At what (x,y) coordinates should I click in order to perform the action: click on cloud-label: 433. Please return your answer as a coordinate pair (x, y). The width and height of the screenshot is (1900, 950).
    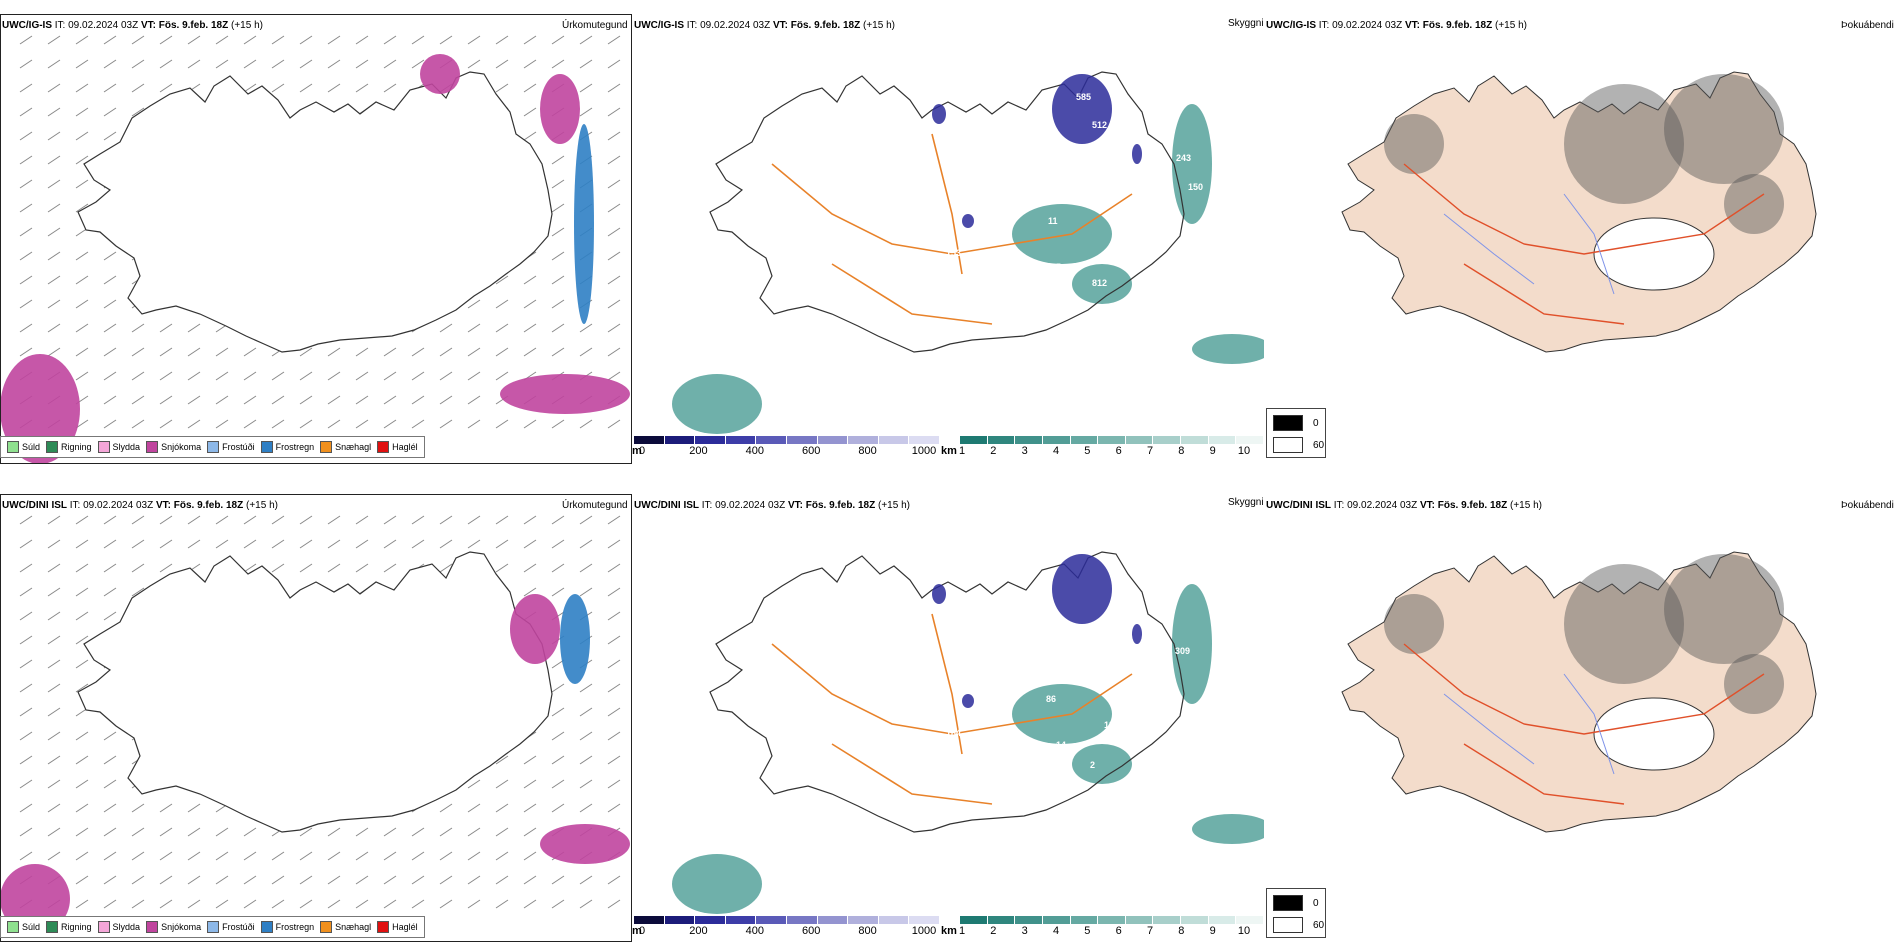
    Looking at the image, I should click on (1064, 145).